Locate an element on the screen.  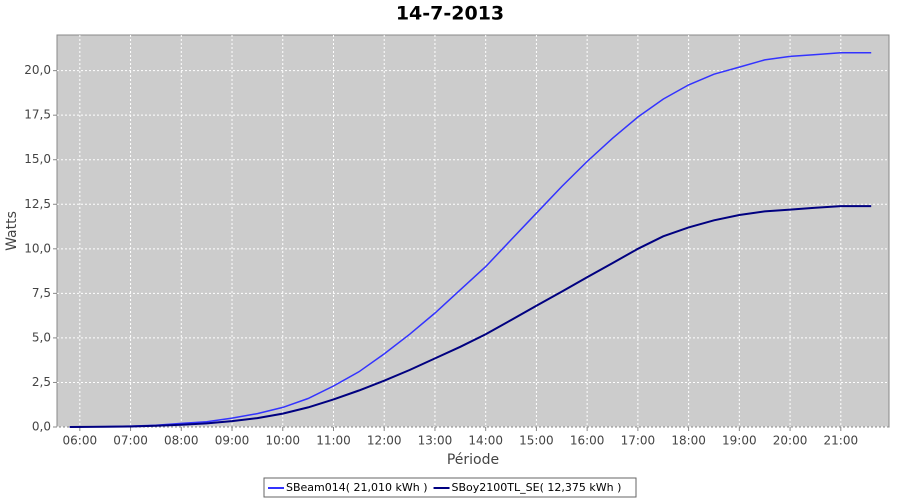
y-tick-label: 0,0 is located at coordinates (41, 427).